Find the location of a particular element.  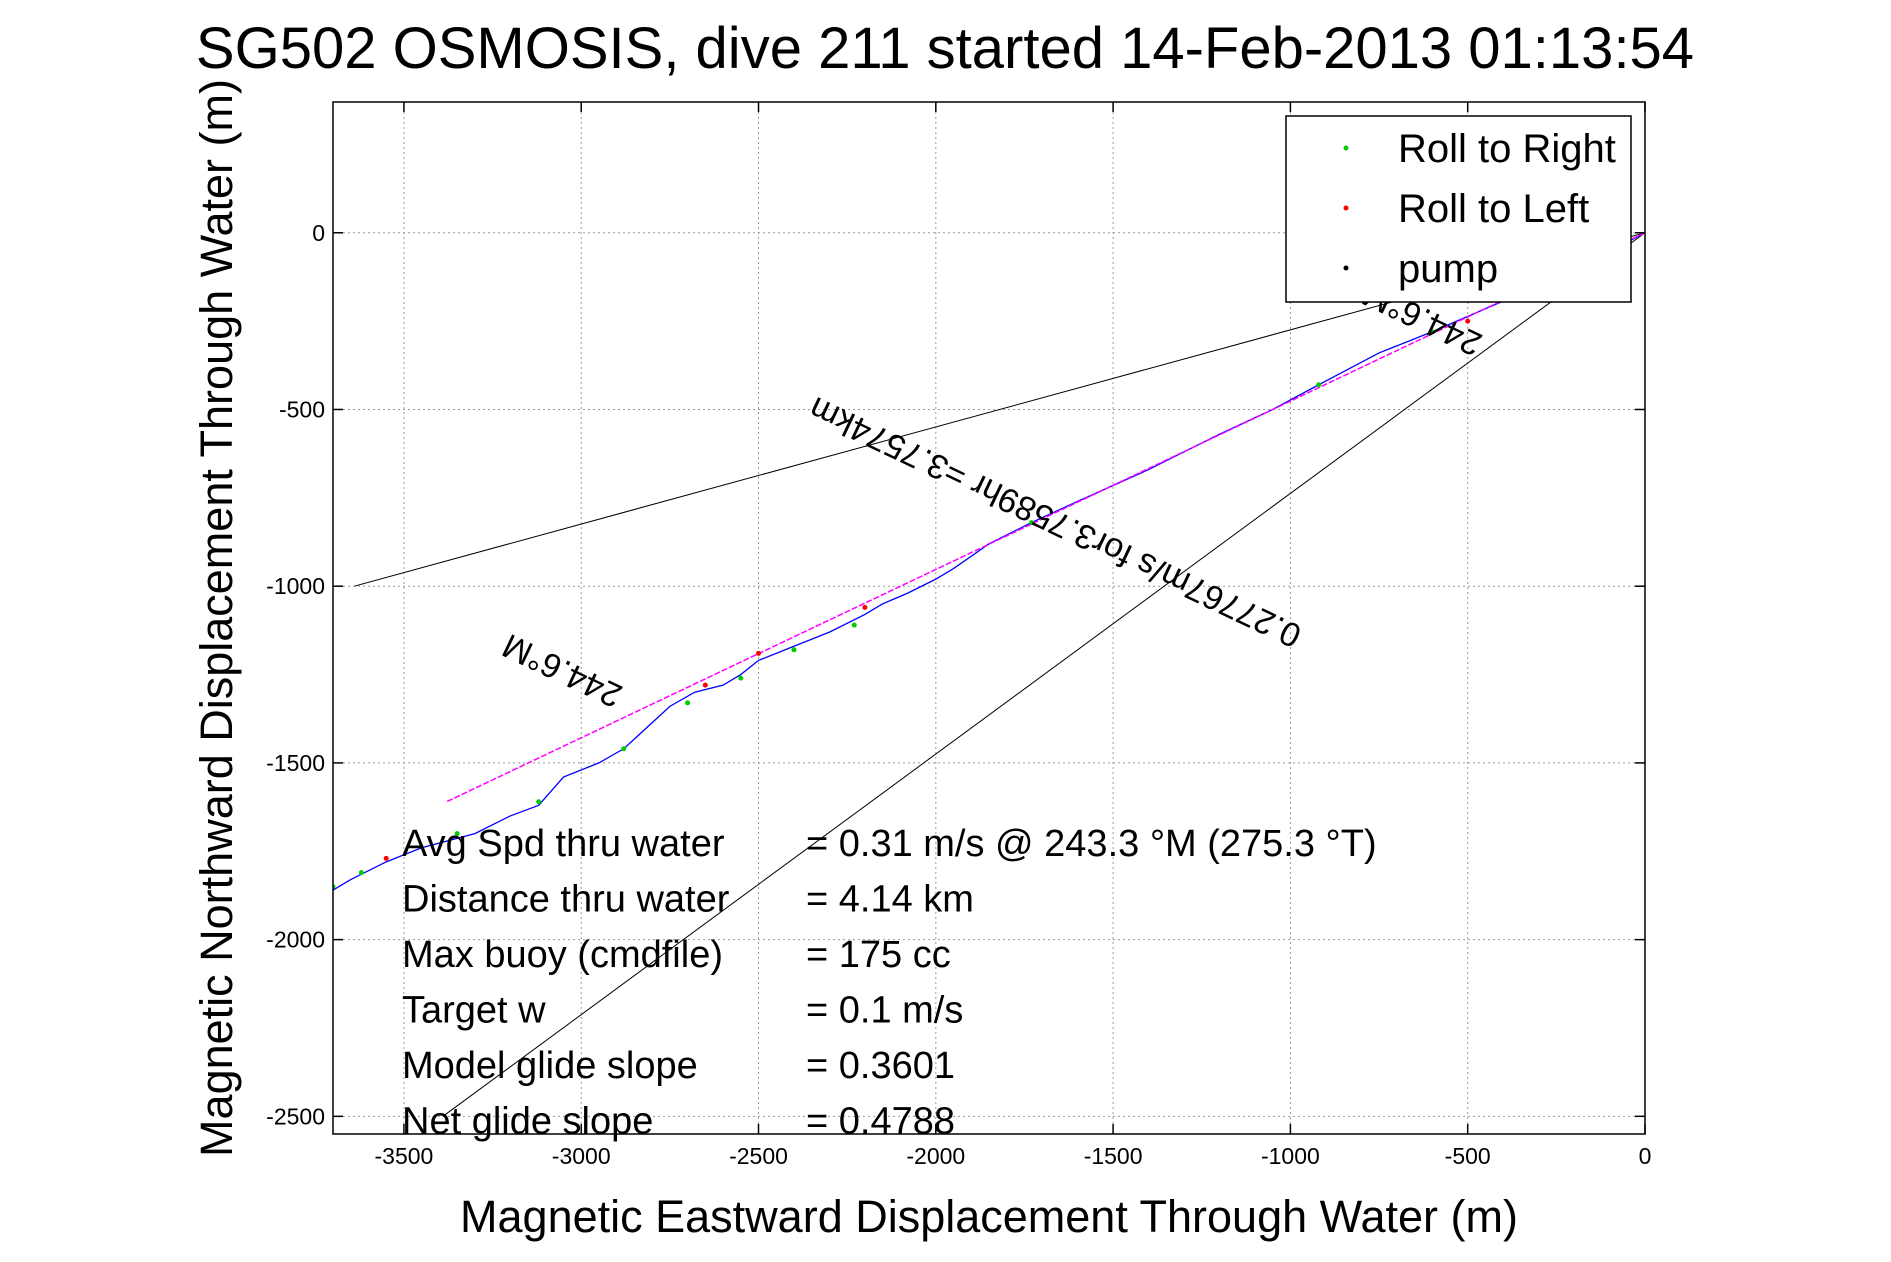

legend-label: Roll to Right is located at coordinates (1507, 149).